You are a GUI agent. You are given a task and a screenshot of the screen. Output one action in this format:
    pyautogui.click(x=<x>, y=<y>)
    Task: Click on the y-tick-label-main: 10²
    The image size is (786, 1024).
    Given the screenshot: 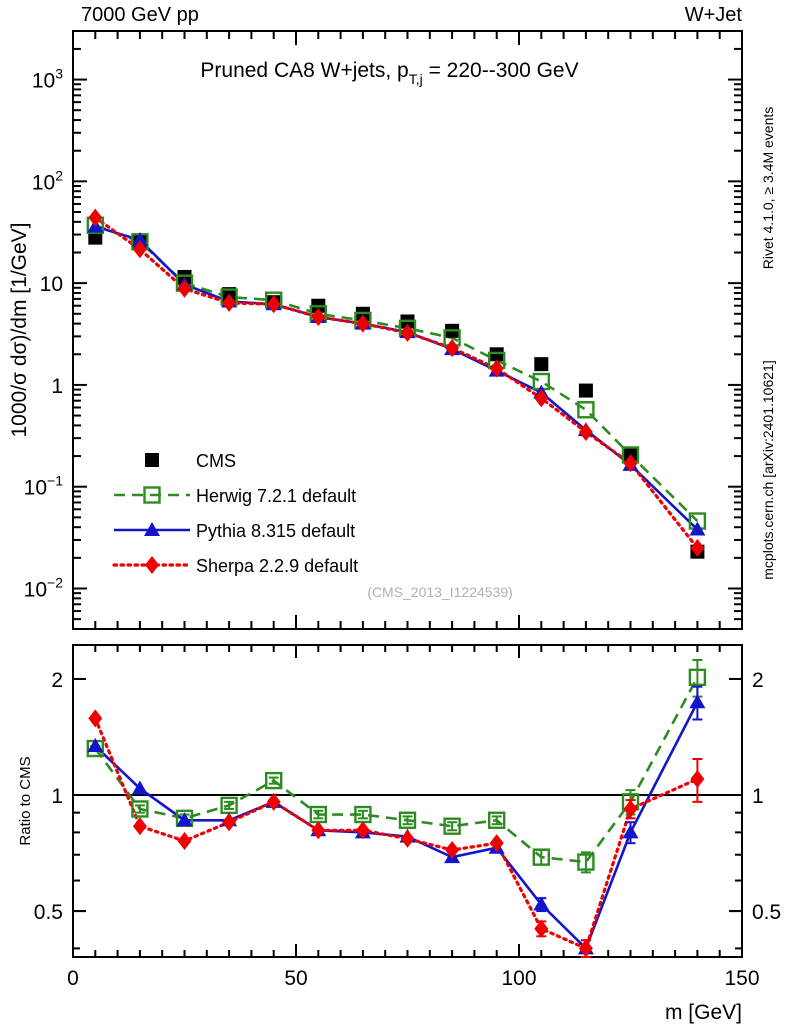 What is the action you would take?
    pyautogui.click(x=47, y=180)
    